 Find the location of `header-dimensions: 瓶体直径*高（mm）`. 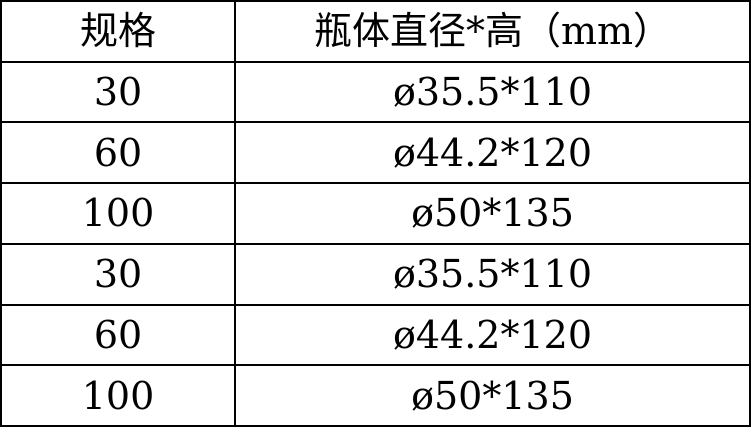

header-dimensions: 瓶体直径*高（mm） is located at coordinates (492, 31).